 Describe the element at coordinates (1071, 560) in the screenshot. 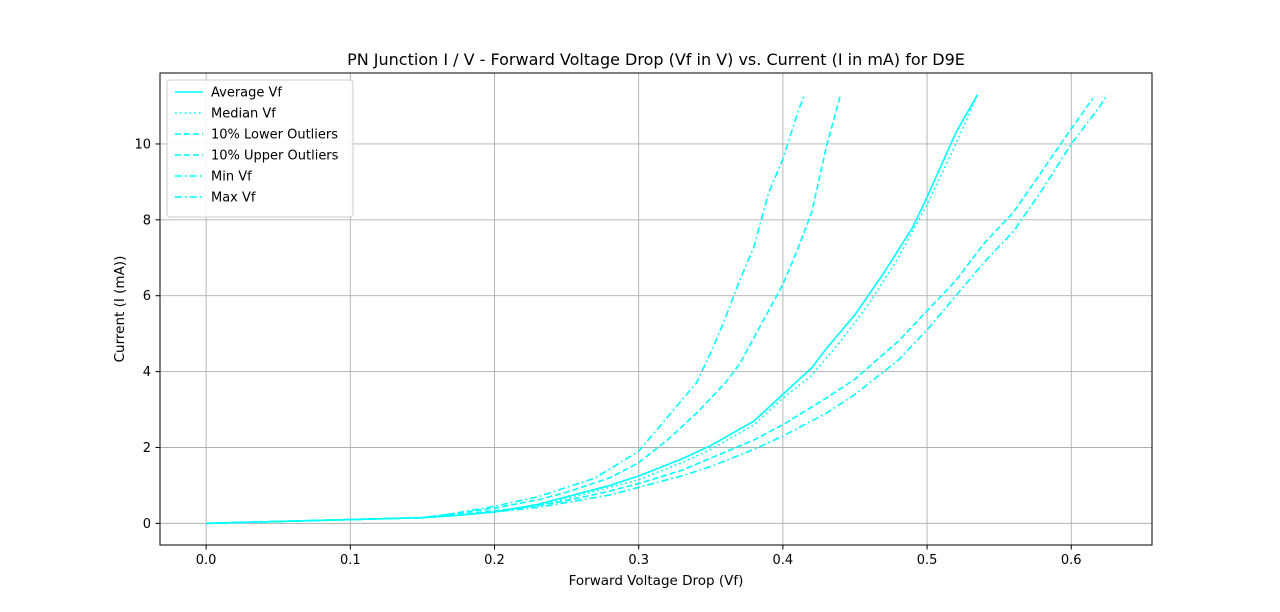

I see `x-tick-label: 0.6` at that location.